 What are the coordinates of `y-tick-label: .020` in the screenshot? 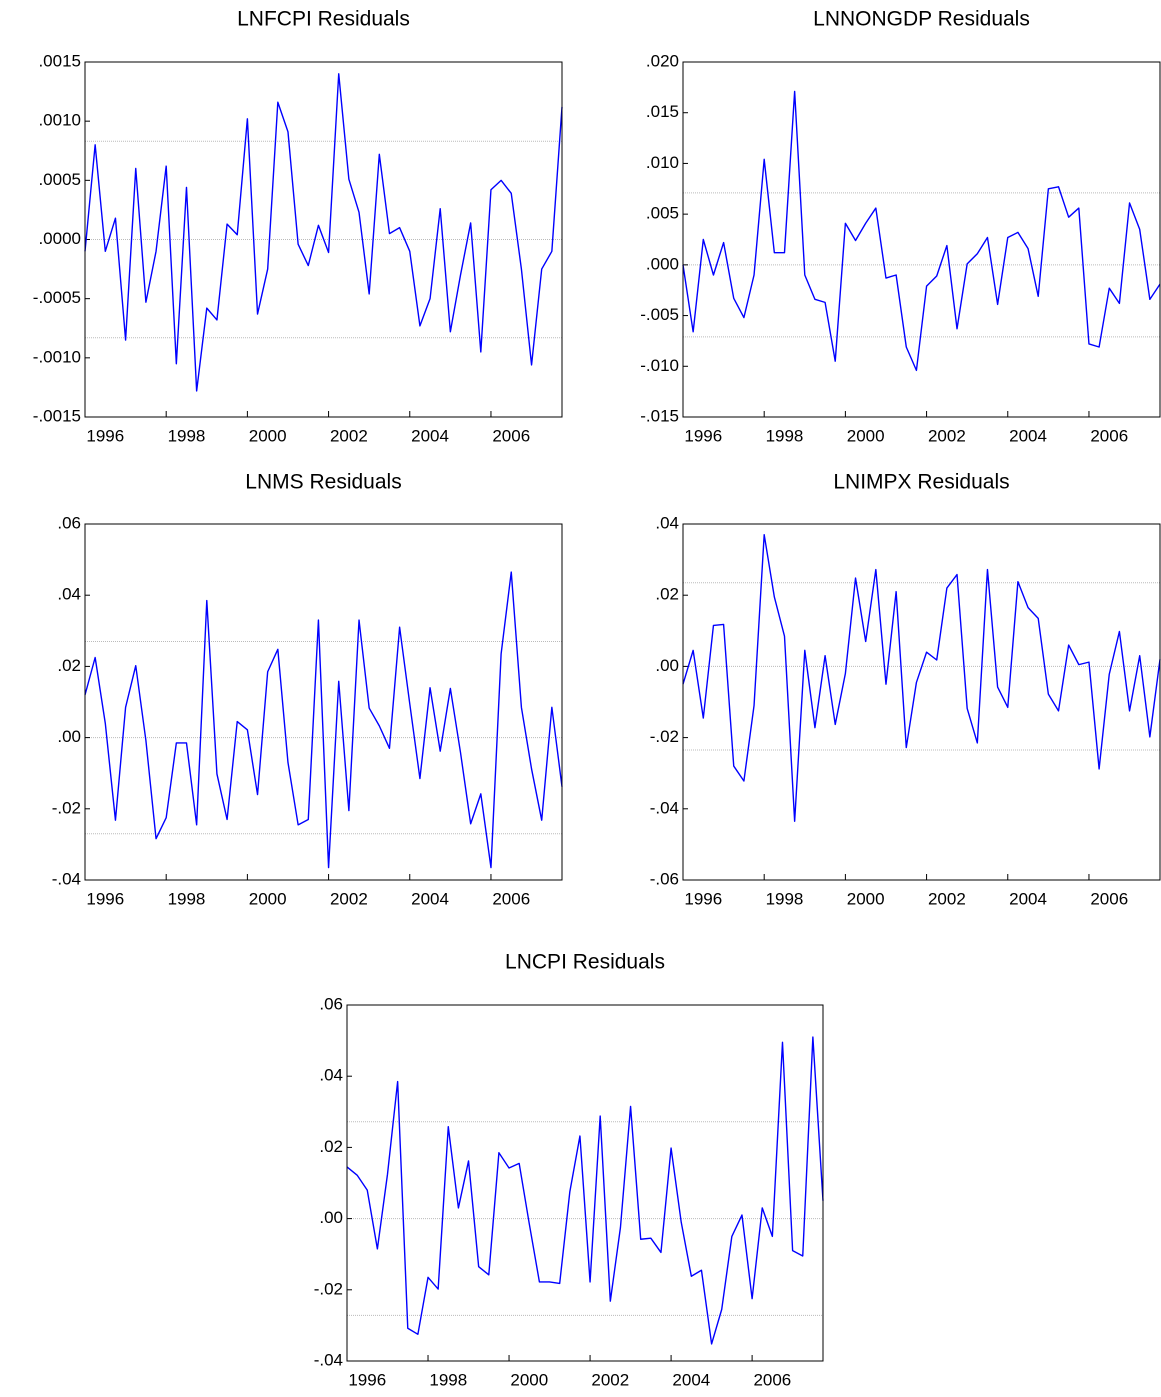 It's located at (662, 60).